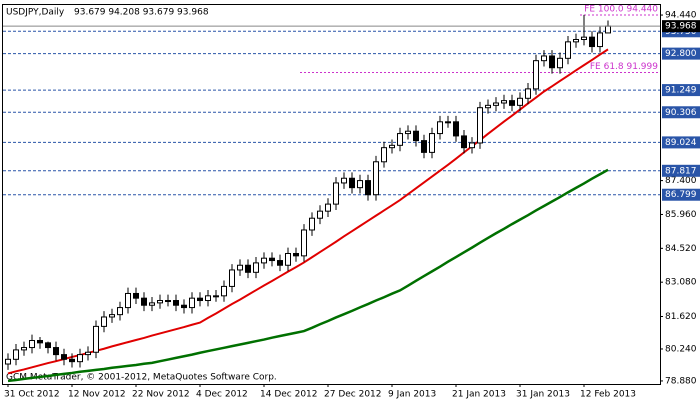 Image resolution: width=700 pixels, height=402 pixels. I want to click on level-label: 86.799, so click(681, 195).